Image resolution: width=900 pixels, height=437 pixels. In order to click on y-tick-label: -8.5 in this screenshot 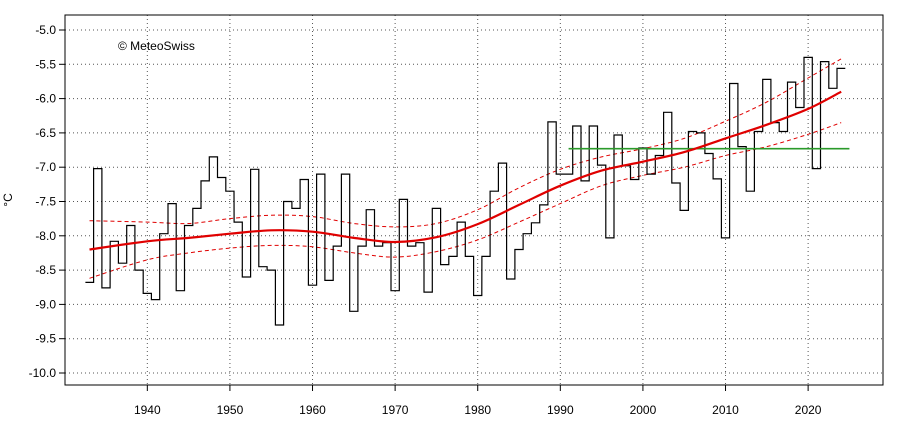, I will do `click(45, 270)`.